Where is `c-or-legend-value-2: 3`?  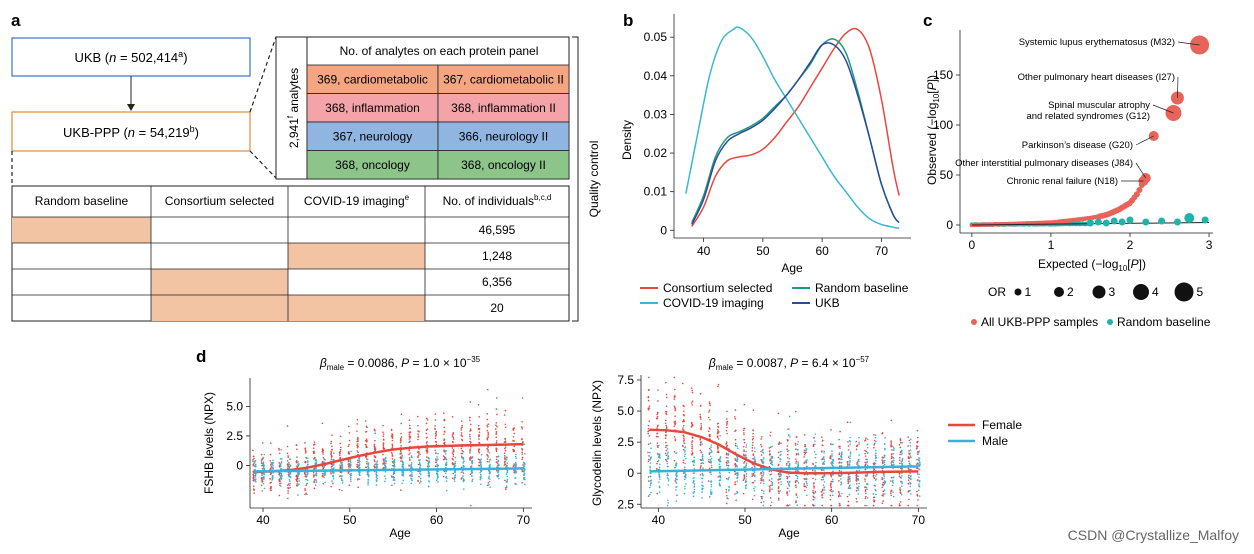 c-or-legend-value-2: 3 is located at coordinates (1112, 292).